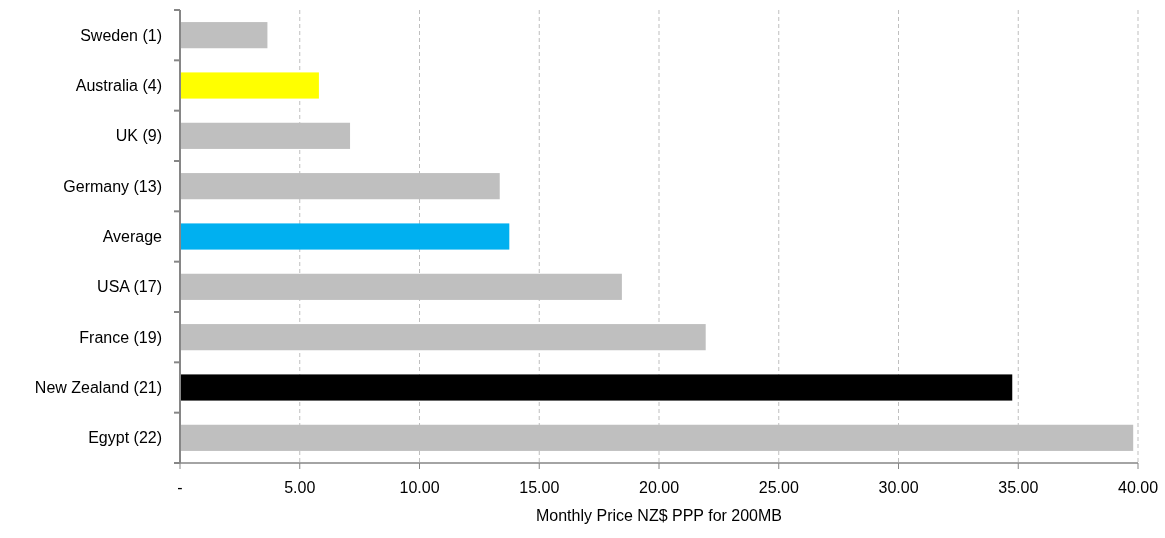 The height and width of the screenshot is (538, 1165). Describe the element at coordinates (778, 487) in the screenshot. I see `x-tick-label: 25.00` at that location.